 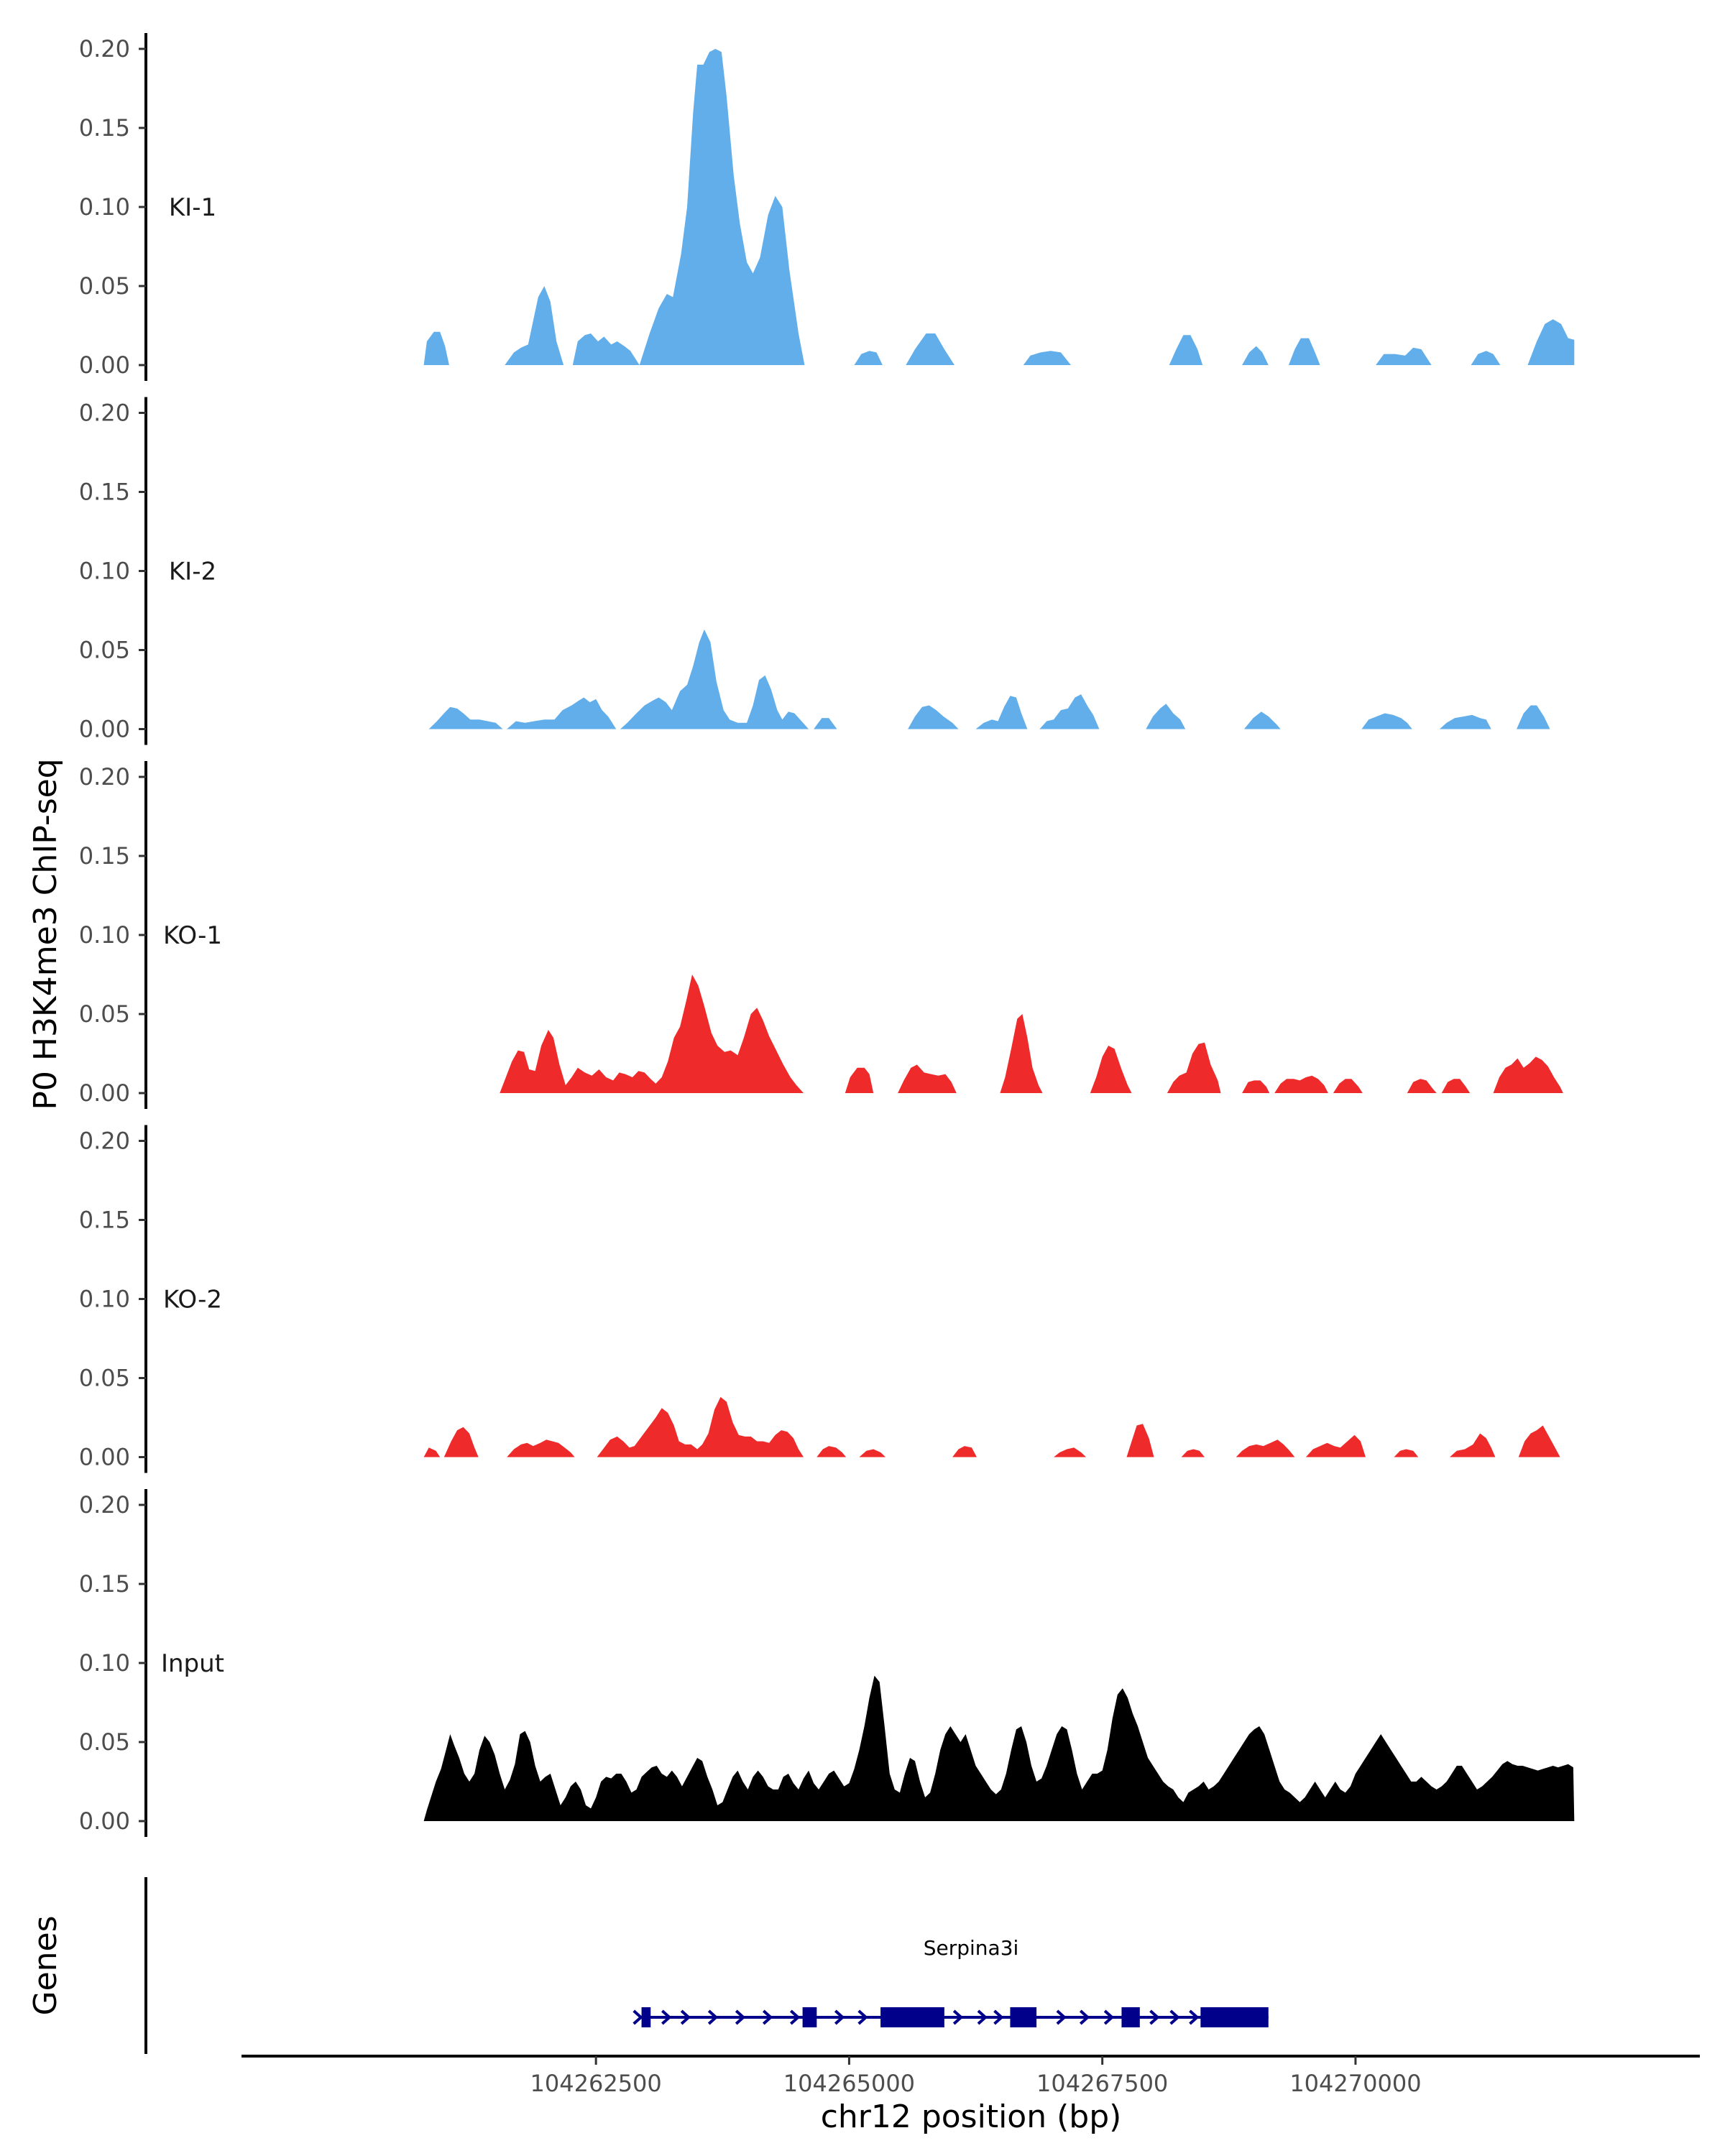 What do you see at coordinates (104, 729) in the screenshot?
I see `track-ki-2-y-tick-label: 0.00` at bounding box center [104, 729].